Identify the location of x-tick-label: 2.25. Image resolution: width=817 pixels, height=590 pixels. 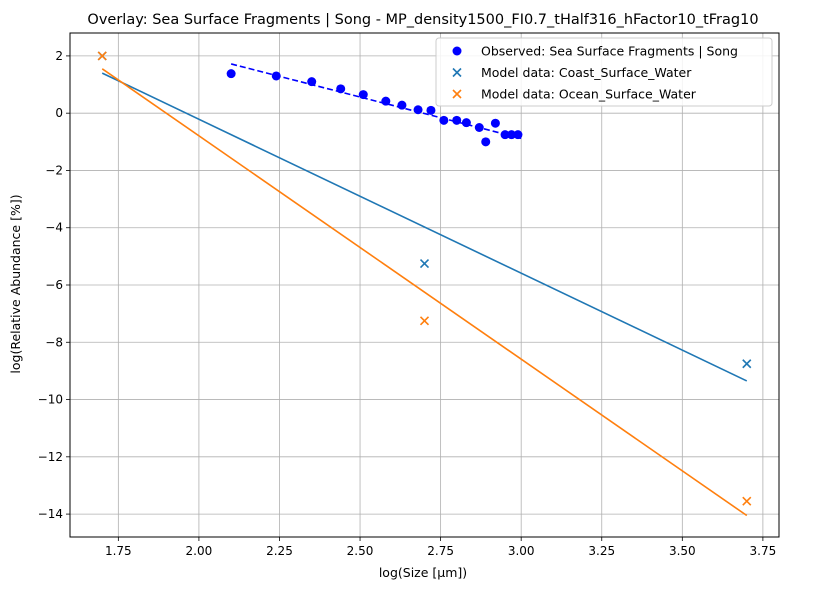
(279, 551).